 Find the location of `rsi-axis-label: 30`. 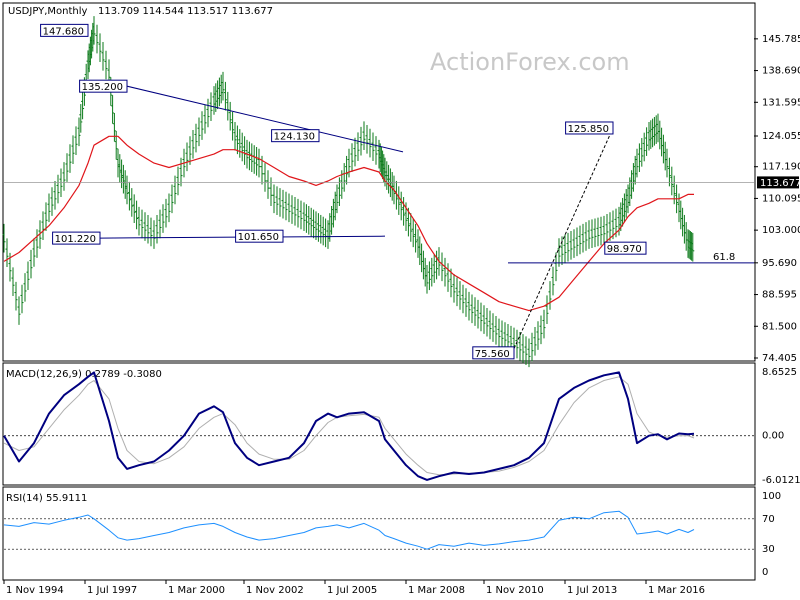

rsi-axis-label: 30 is located at coordinates (768, 549).